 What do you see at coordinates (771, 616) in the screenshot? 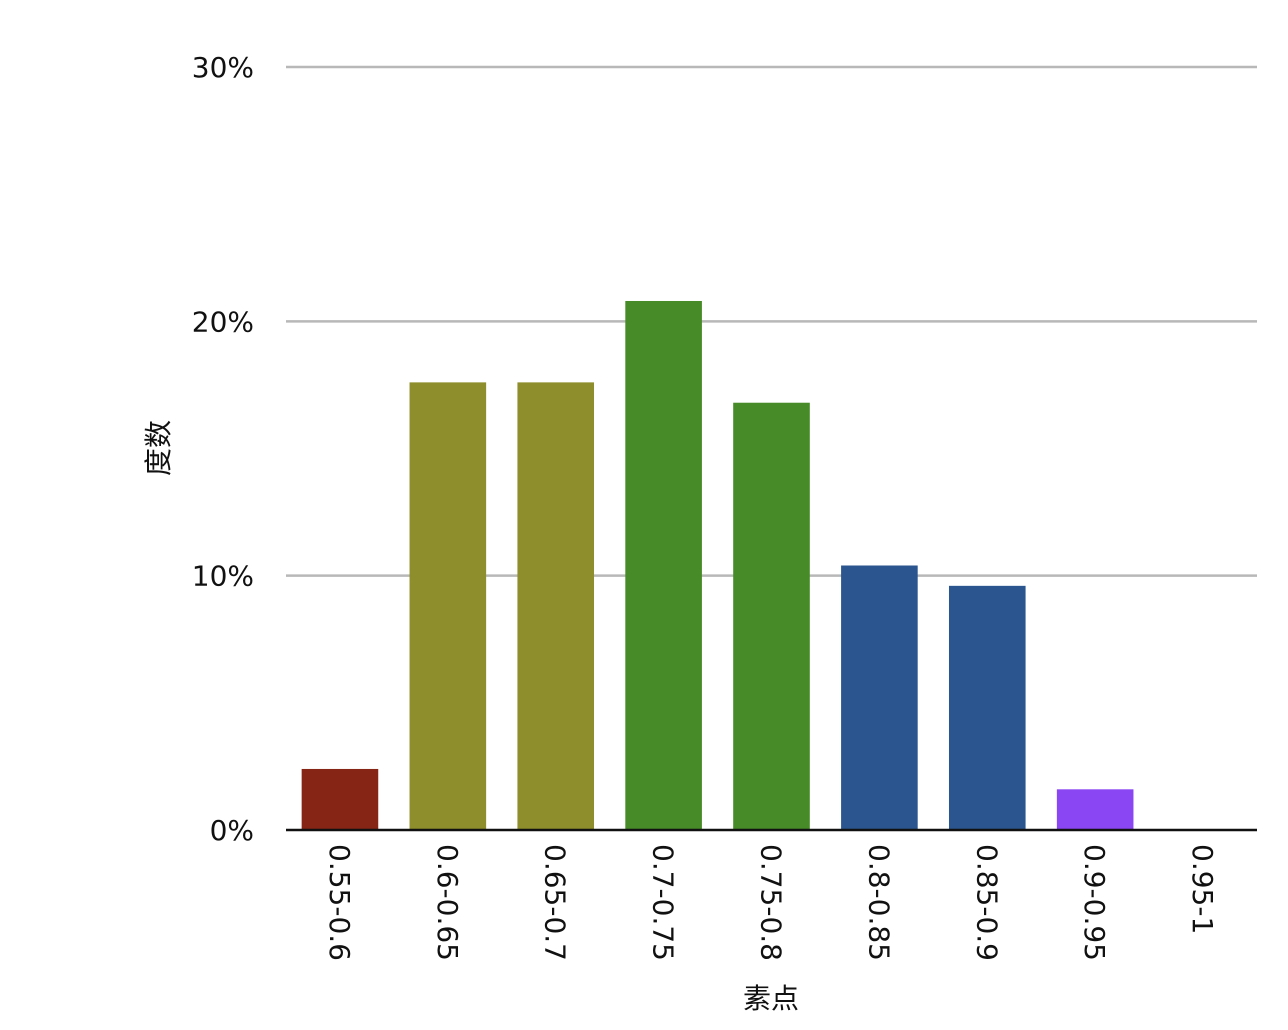
I see `bar-0.75-0.8` at bounding box center [771, 616].